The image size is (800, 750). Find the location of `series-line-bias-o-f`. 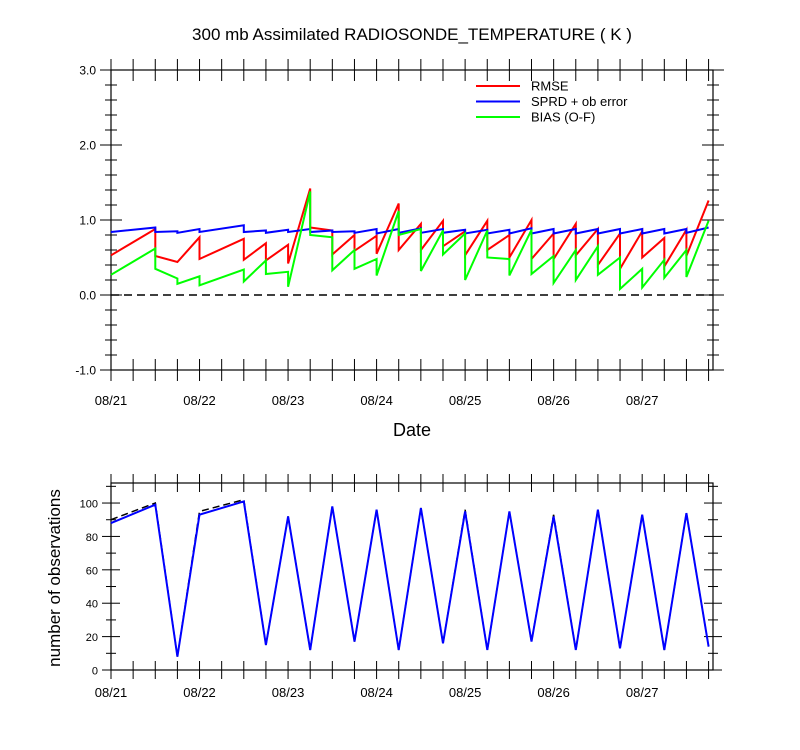

series-line-bias-o-f is located at coordinates (410, 241).